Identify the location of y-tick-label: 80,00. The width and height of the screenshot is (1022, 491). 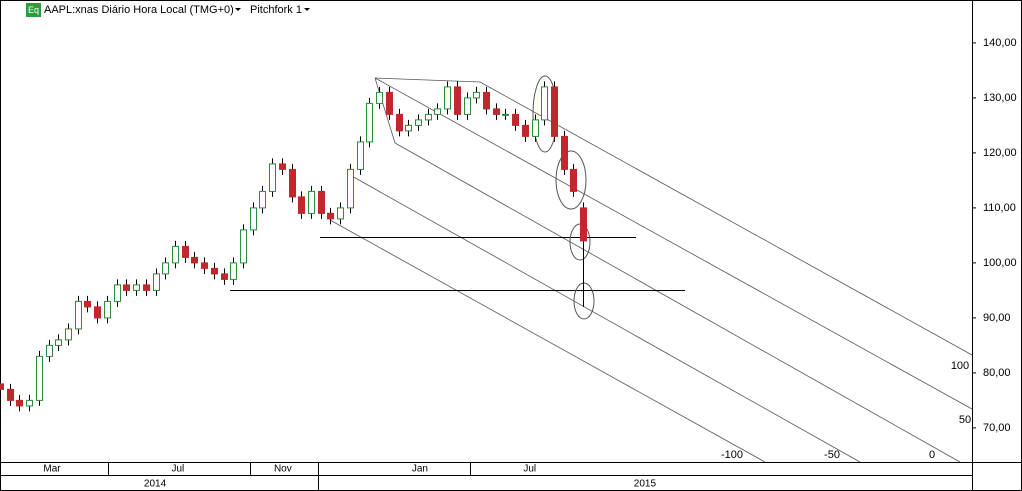
(997, 373).